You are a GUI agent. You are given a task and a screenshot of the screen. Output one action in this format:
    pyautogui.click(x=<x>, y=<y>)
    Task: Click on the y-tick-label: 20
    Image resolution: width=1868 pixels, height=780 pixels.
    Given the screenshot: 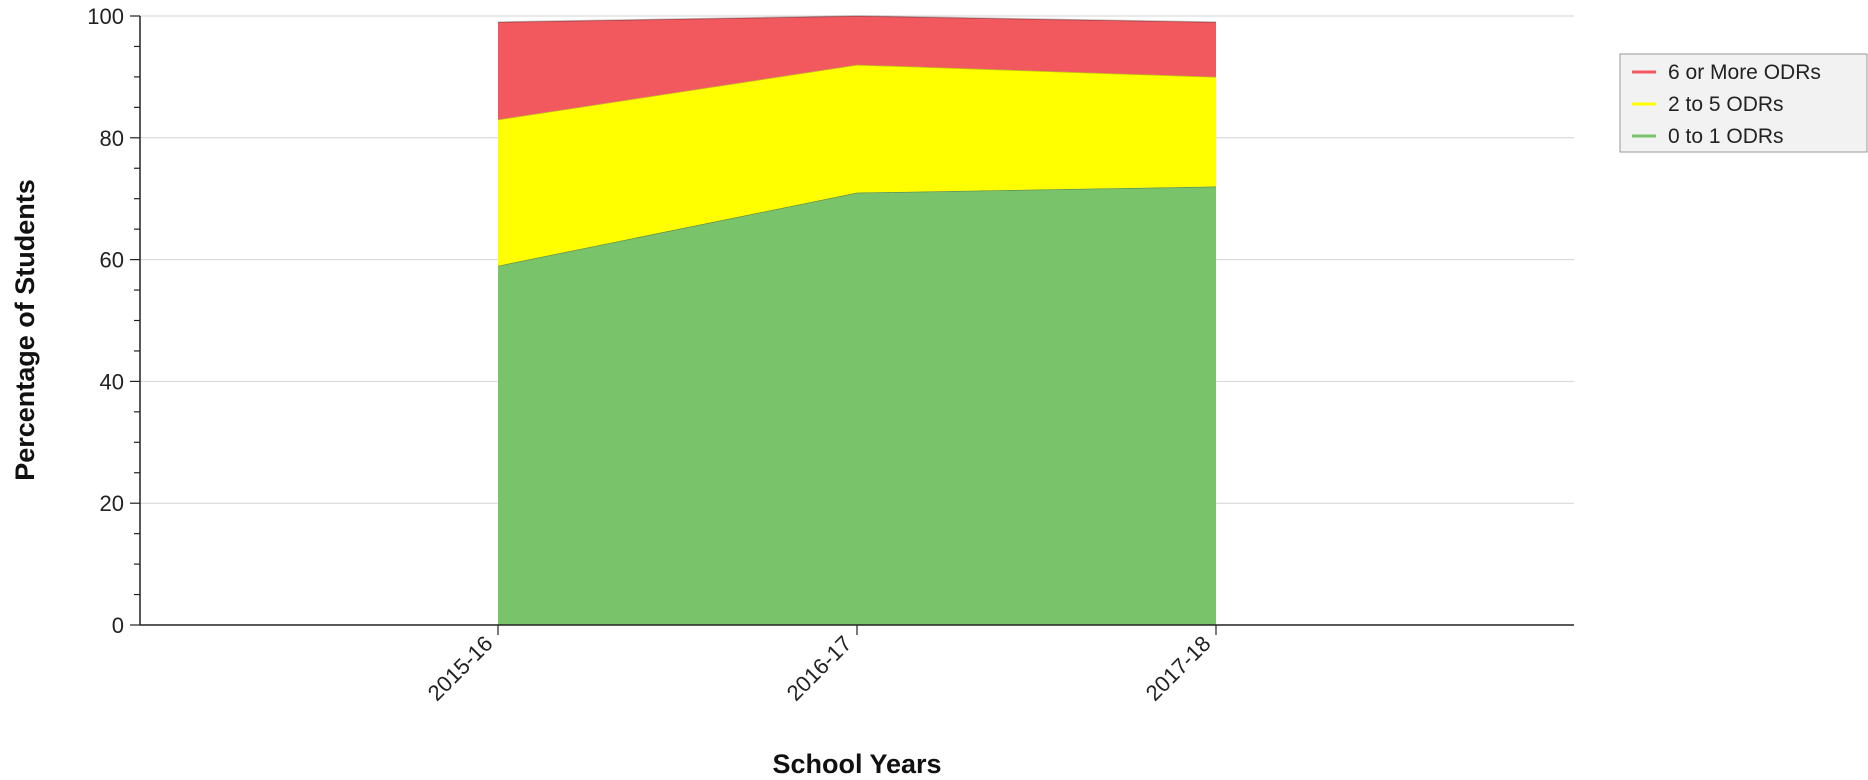 What is the action you would take?
    pyautogui.click(x=112, y=503)
    